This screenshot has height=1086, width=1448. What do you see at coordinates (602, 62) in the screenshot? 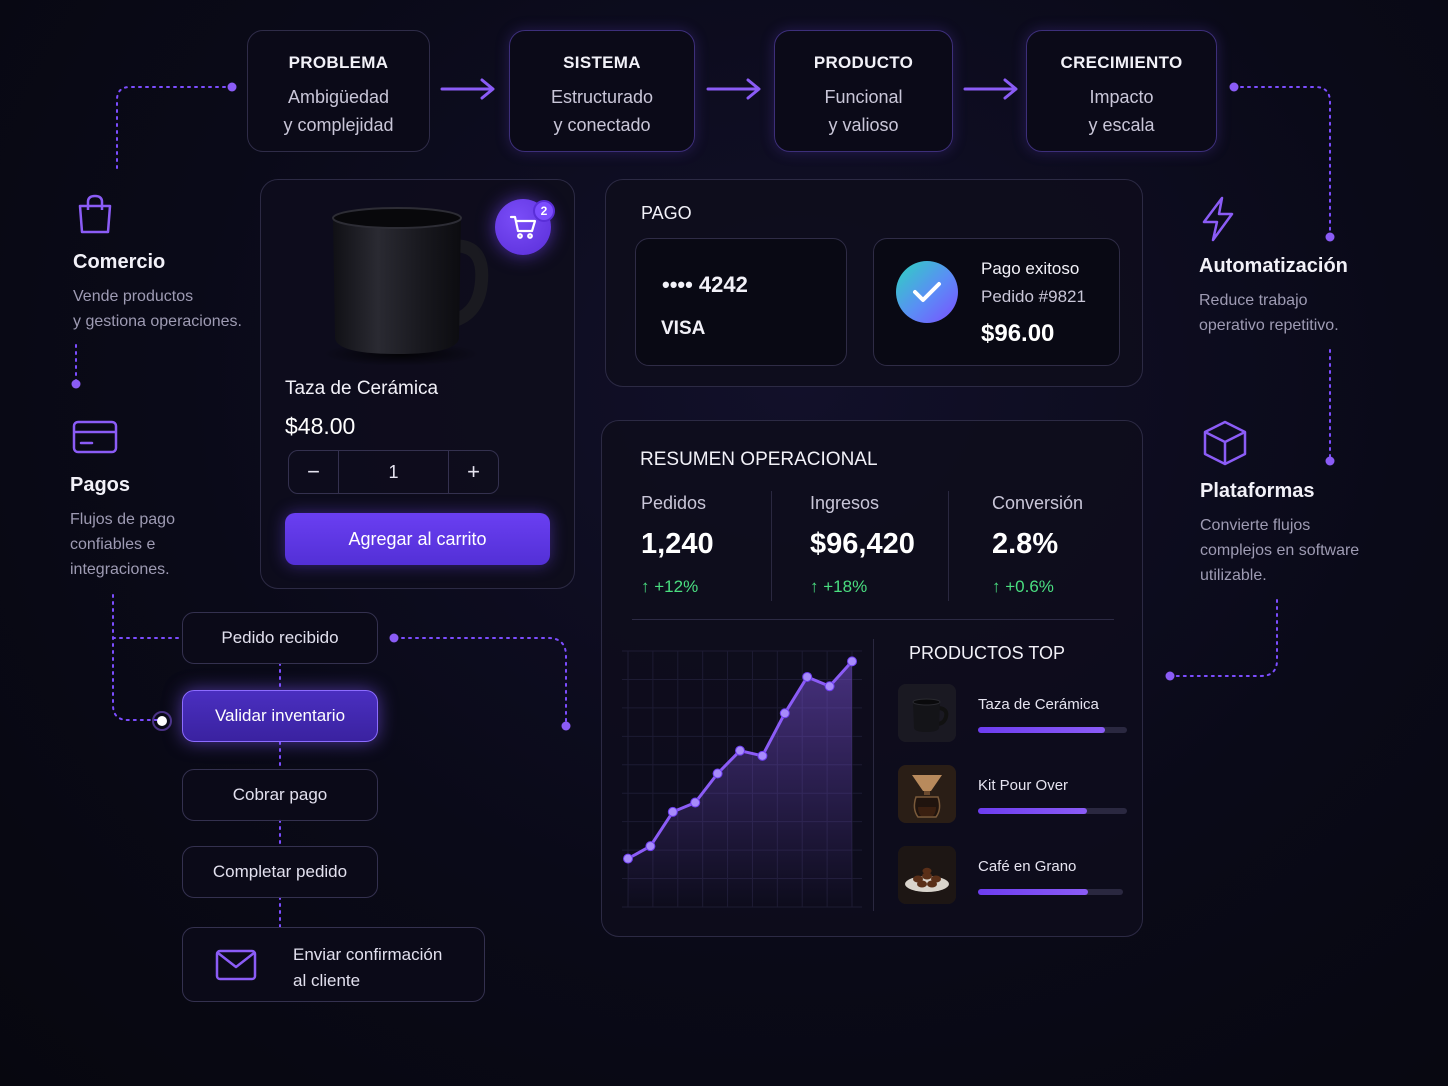
I see `flow-title: SISTEMA` at bounding box center [602, 62].